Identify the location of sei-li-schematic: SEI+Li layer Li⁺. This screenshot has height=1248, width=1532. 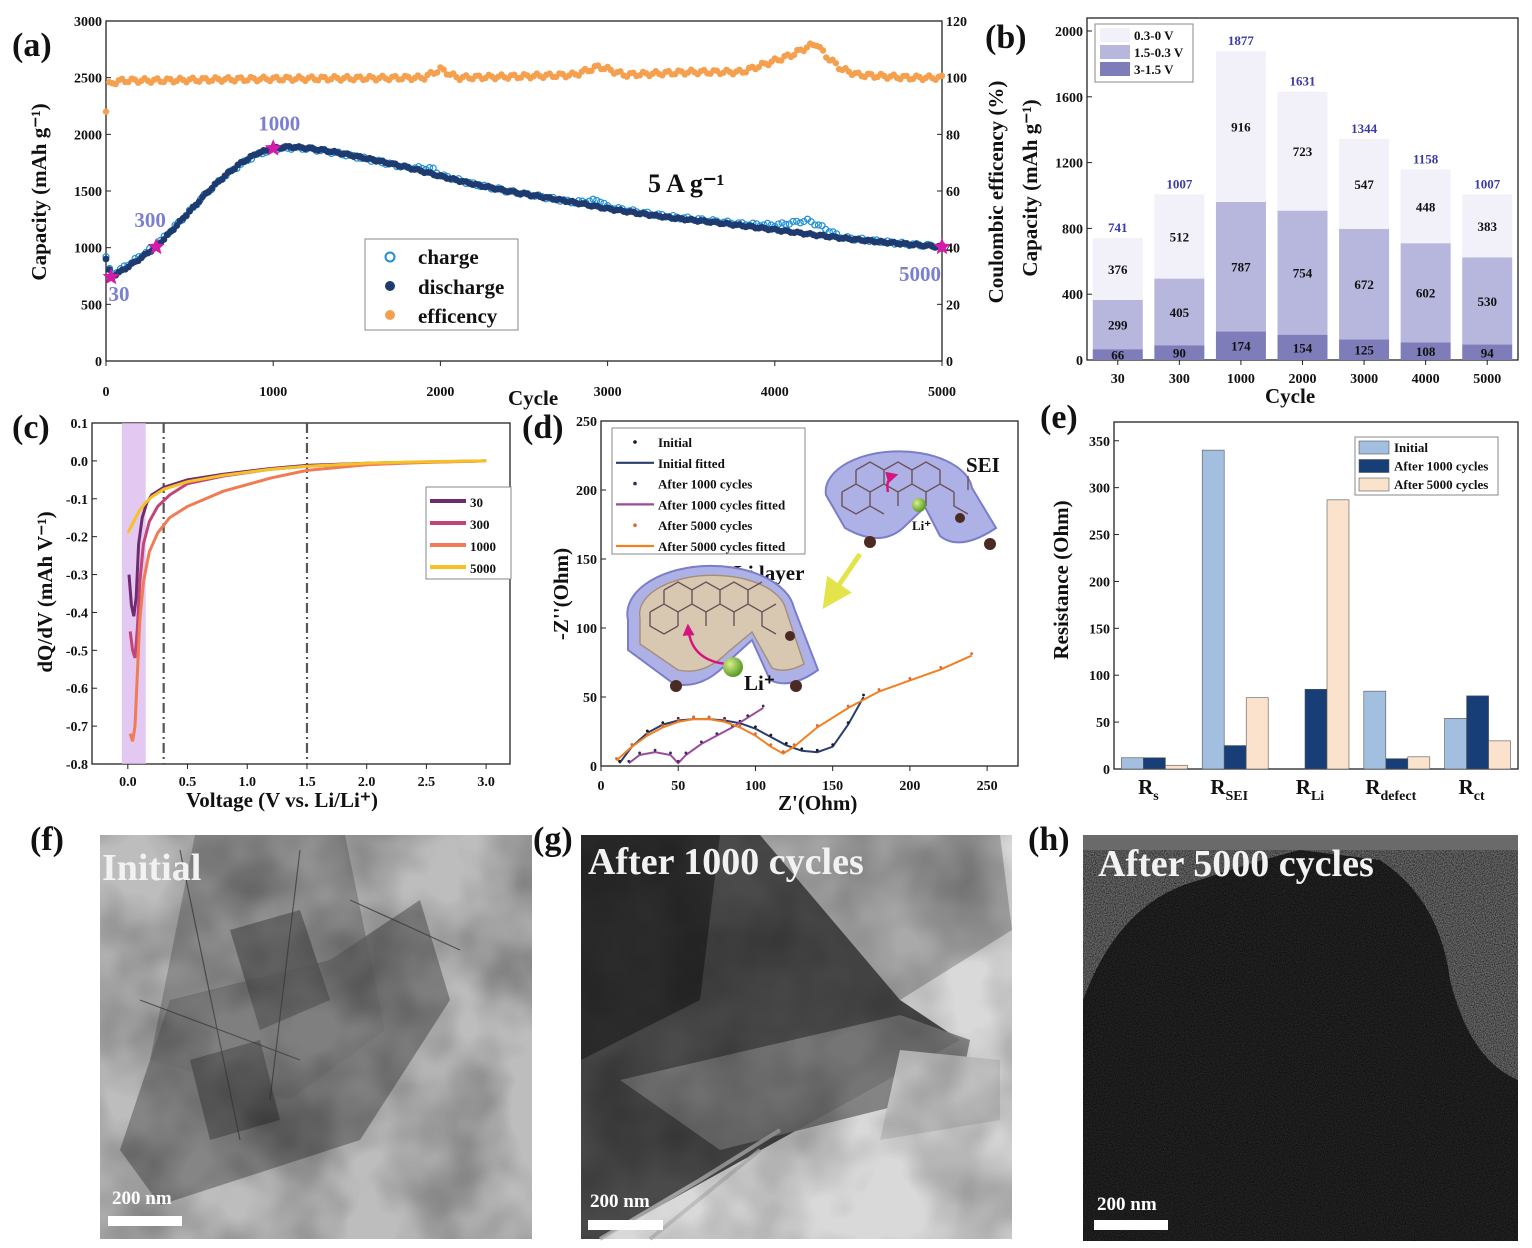
(723, 628).